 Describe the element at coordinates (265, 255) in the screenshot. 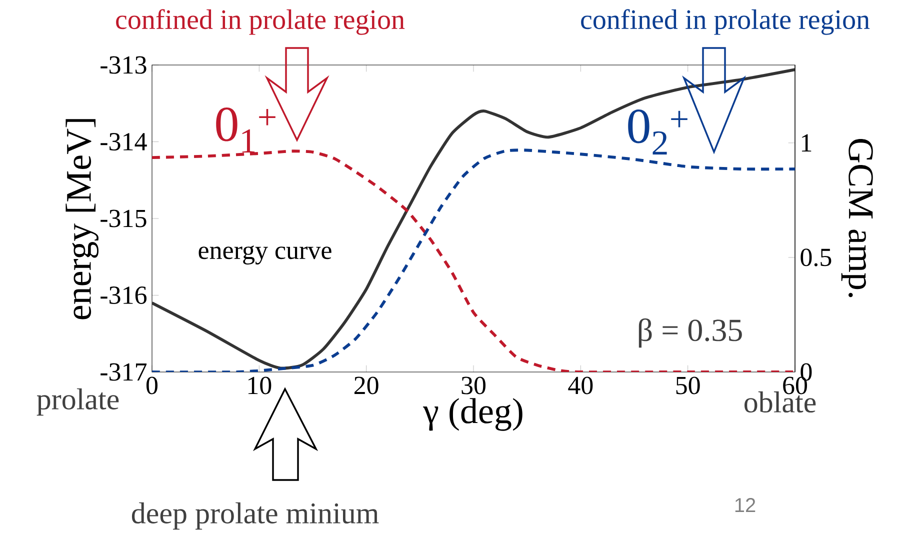

I see `series-label: energy curve` at that location.